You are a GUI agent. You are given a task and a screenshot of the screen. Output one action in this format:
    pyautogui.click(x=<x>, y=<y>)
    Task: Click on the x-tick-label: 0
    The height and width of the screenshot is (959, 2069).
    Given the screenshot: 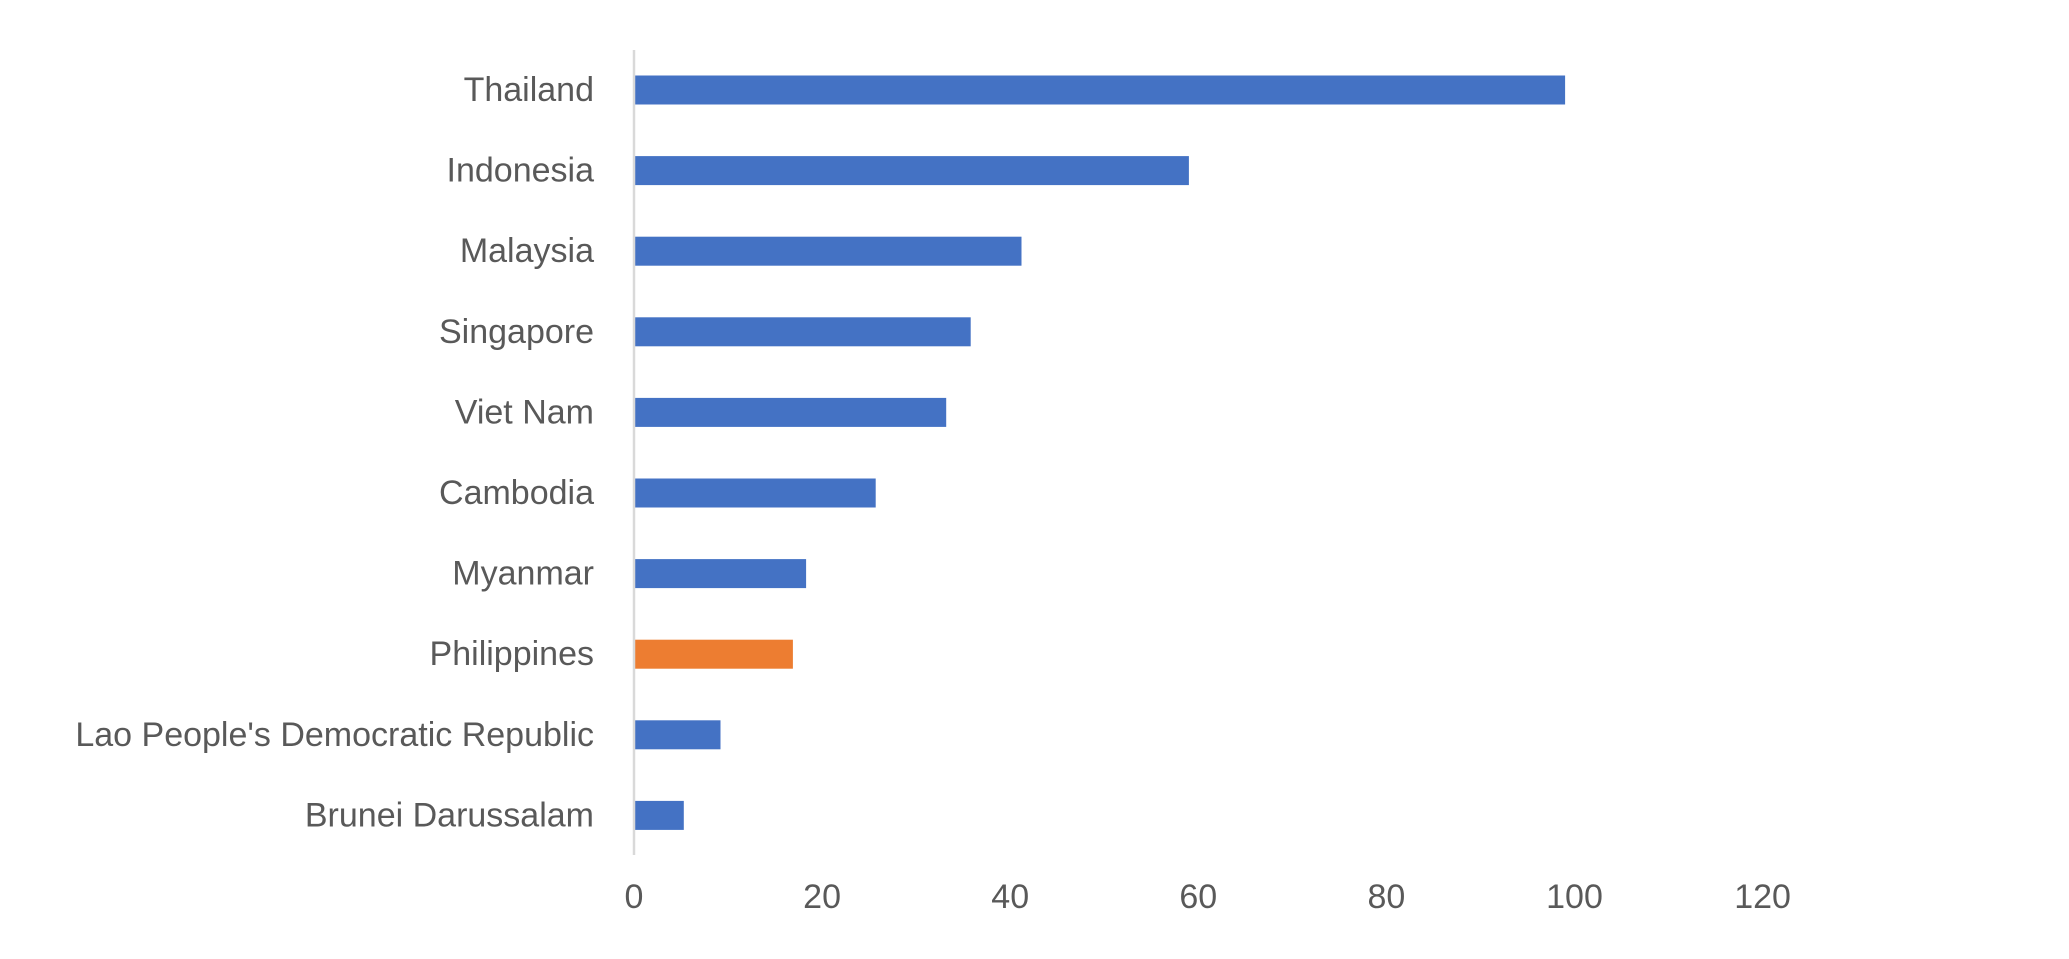 What is the action you would take?
    pyautogui.click(x=634, y=897)
    